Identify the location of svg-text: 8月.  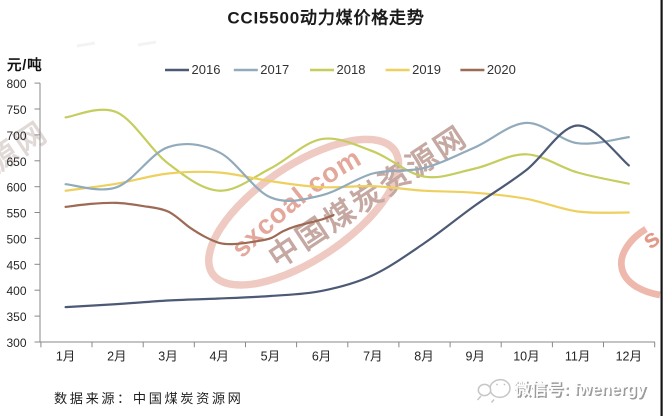
(423, 357).